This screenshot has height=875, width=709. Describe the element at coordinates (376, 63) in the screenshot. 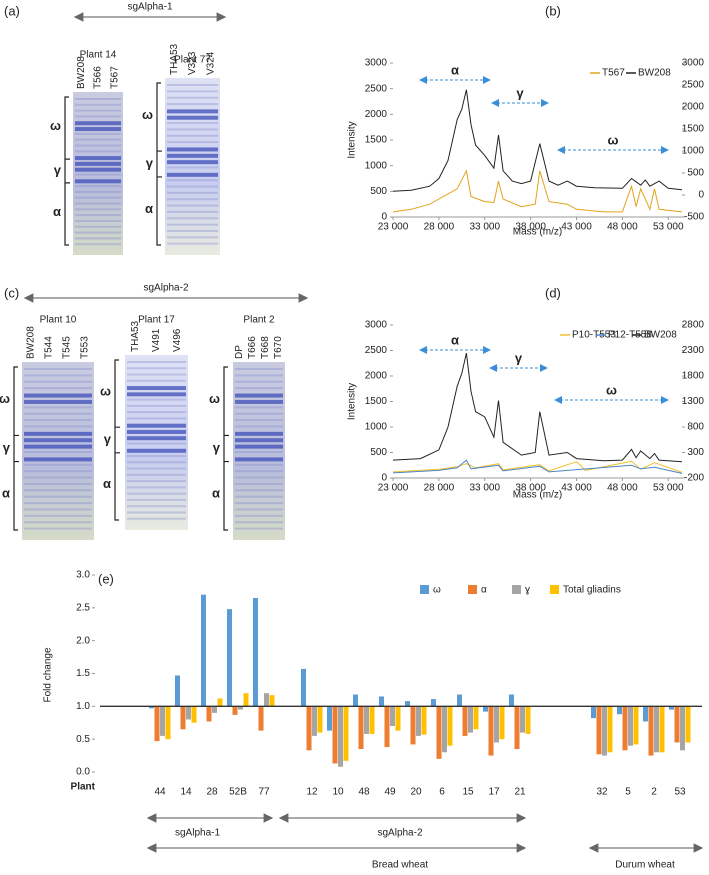

I see `y-tick-label: 3000` at that location.